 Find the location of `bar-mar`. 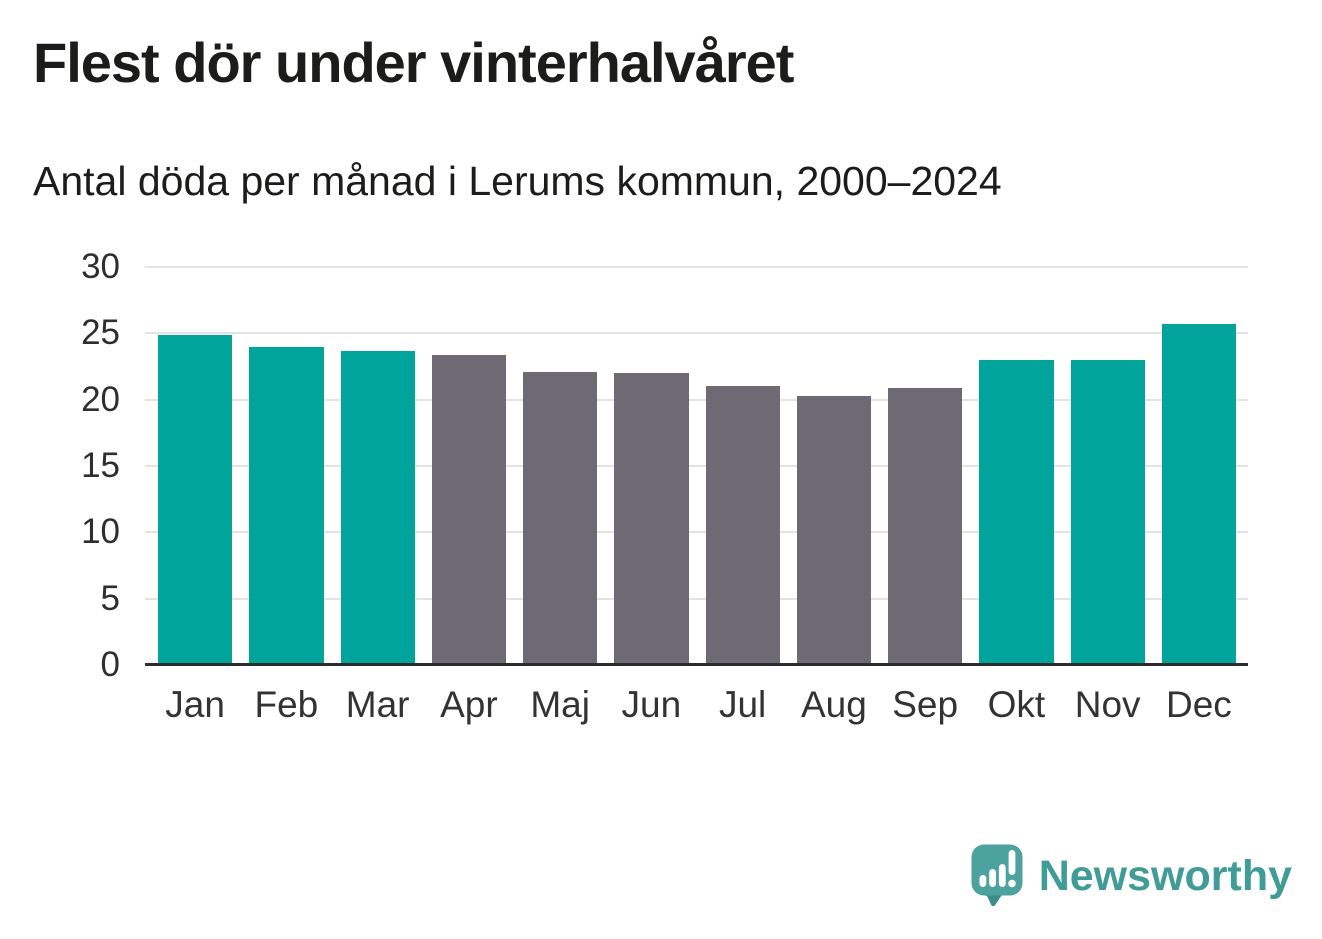

bar-mar is located at coordinates (377, 507).